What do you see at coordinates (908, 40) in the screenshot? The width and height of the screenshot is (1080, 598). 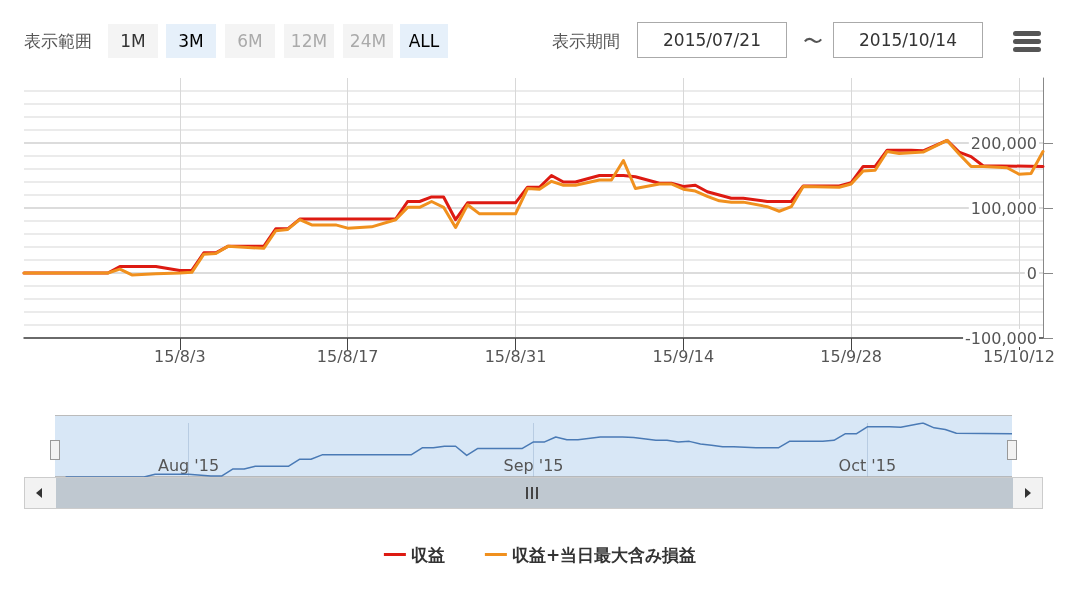 I see `text: 2015/10/14` at bounding box center [908, 40].